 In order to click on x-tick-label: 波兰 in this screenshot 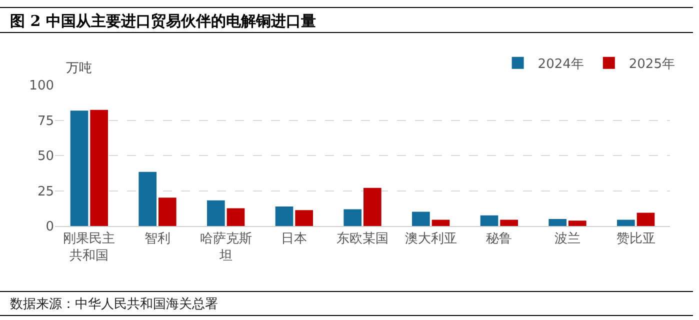, I will do `click(567, 239)`.